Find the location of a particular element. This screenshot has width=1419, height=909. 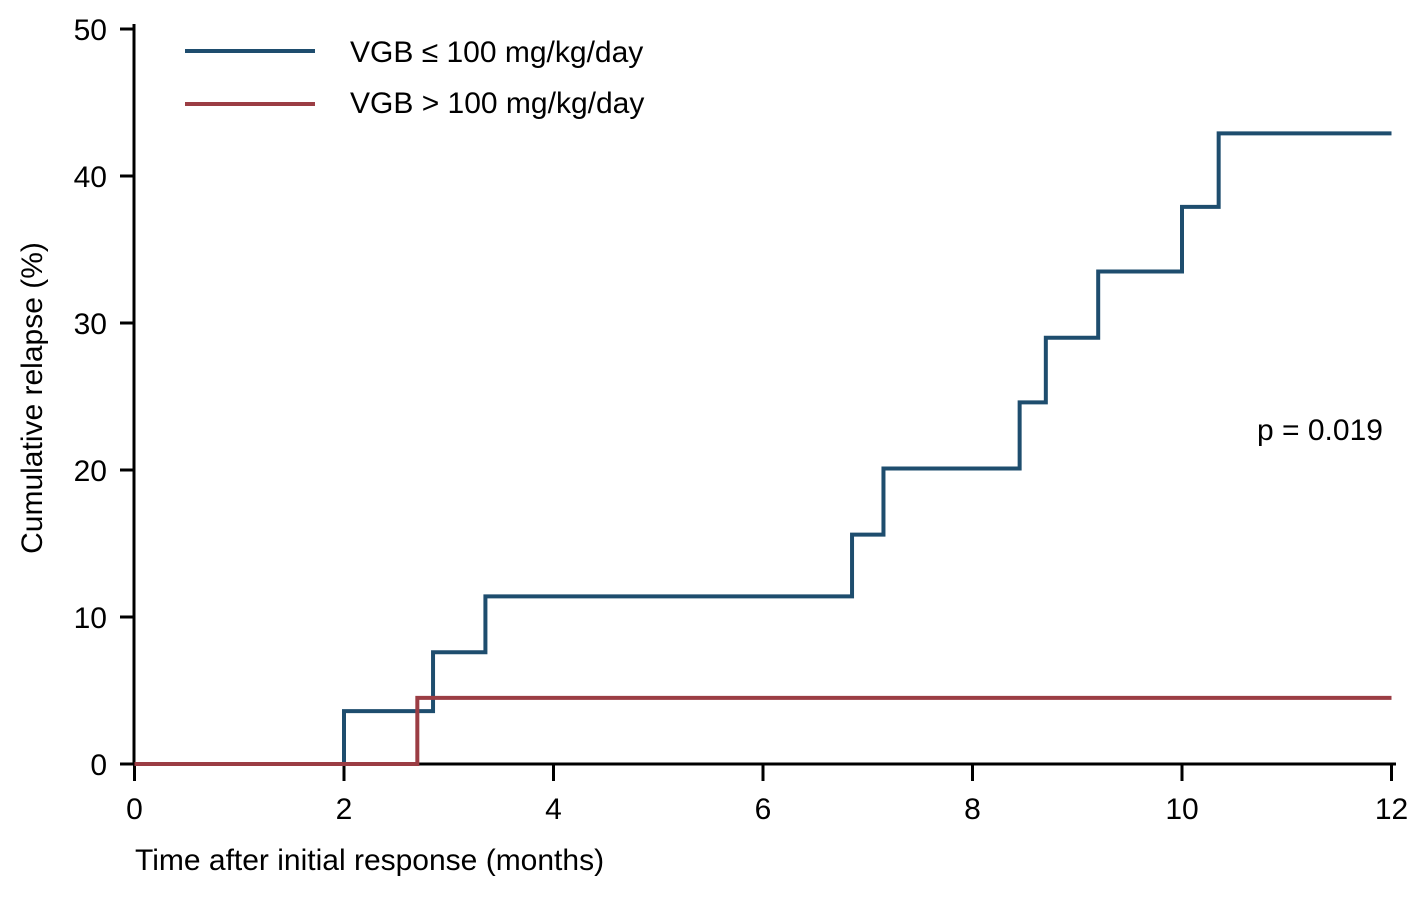

x-tick-label: 12 is located at coordinates (1391, 809).